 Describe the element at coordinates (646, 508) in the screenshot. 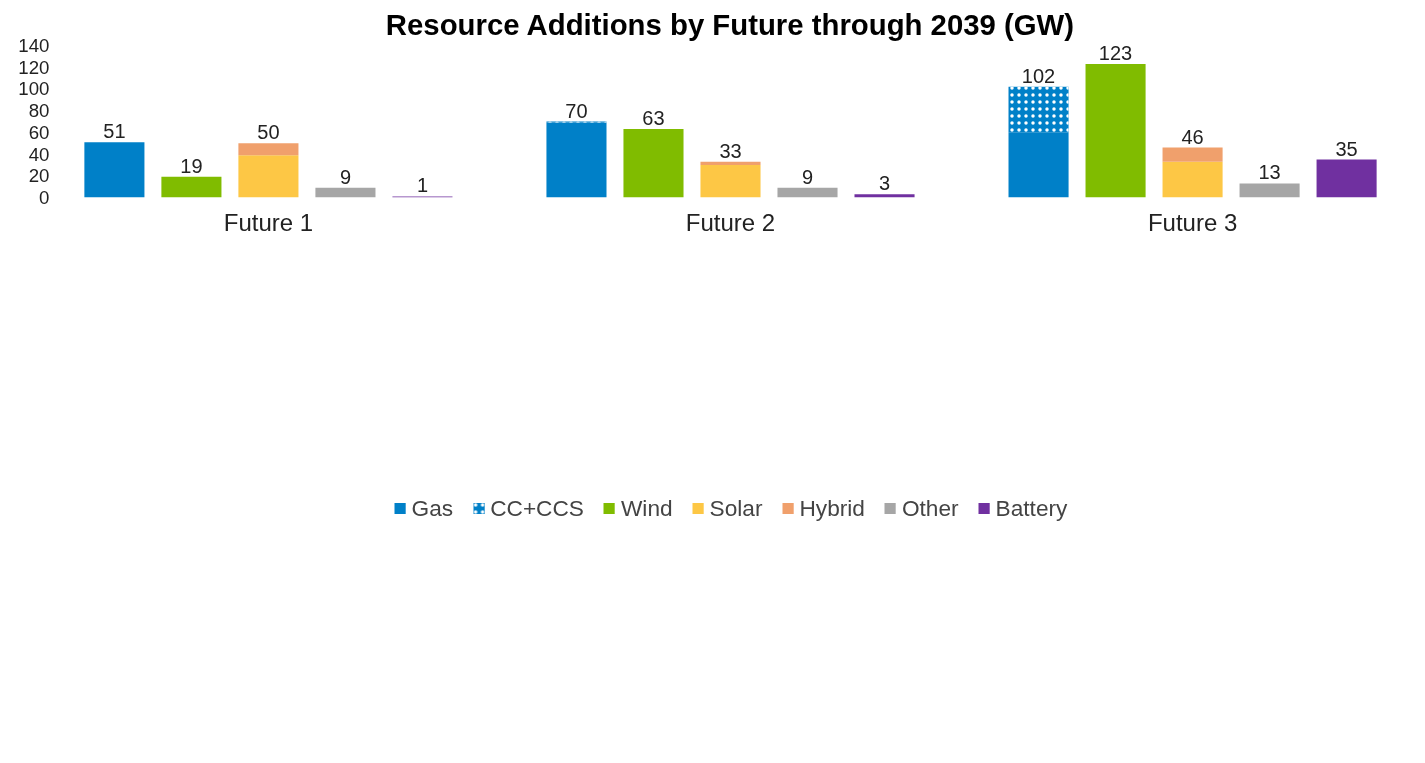

I see `legend-label: Wind` at that location.